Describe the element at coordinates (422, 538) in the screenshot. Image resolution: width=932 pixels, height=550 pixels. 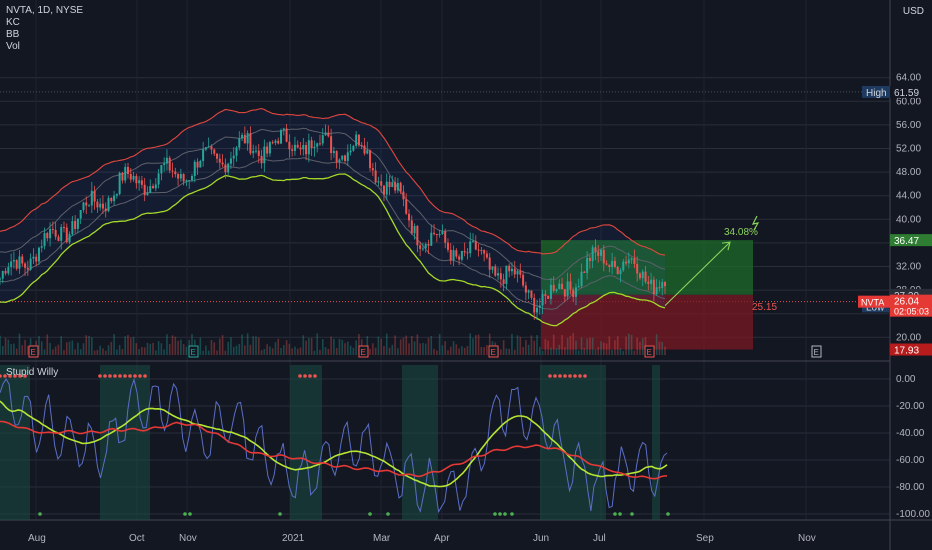
I see `time-axis: Aug Oct Nov 2021 Mar Apr Jun Jul Sep Nov` at that location.